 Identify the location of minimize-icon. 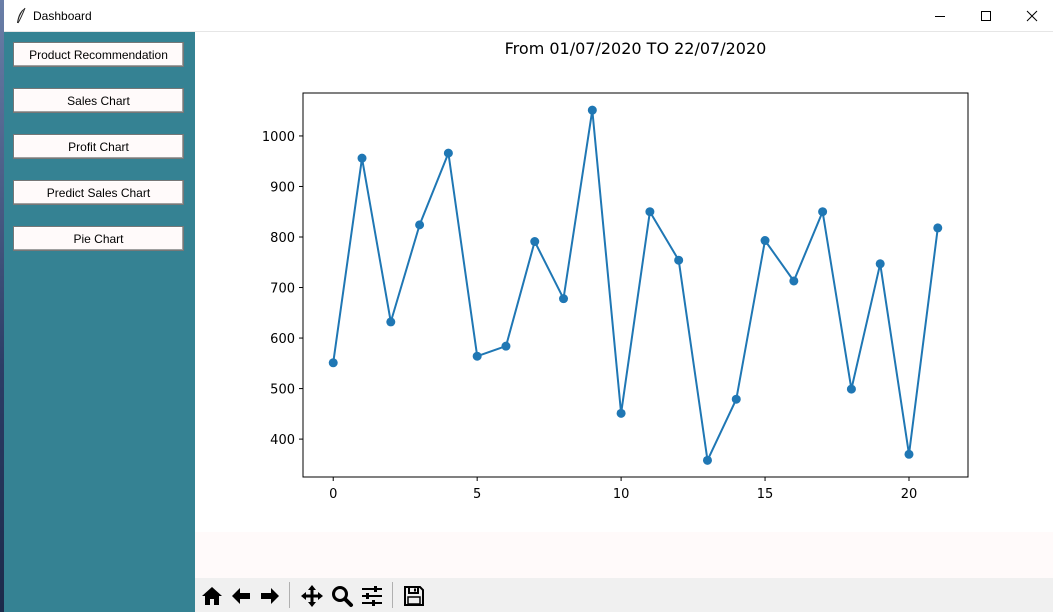
(940, 16).